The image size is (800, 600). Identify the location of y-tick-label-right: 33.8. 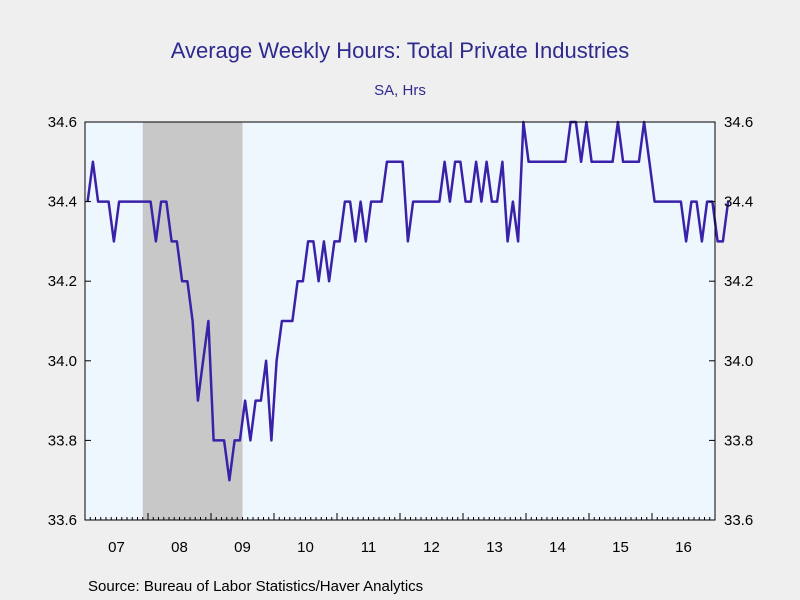
(738, 440).